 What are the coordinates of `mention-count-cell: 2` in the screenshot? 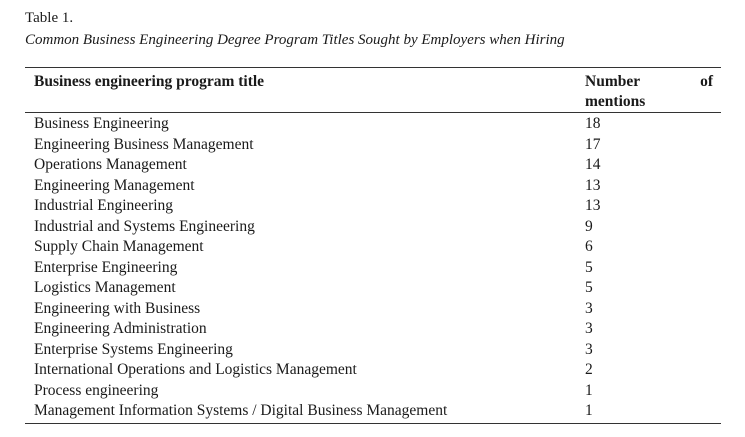 It's located at (589, 369).